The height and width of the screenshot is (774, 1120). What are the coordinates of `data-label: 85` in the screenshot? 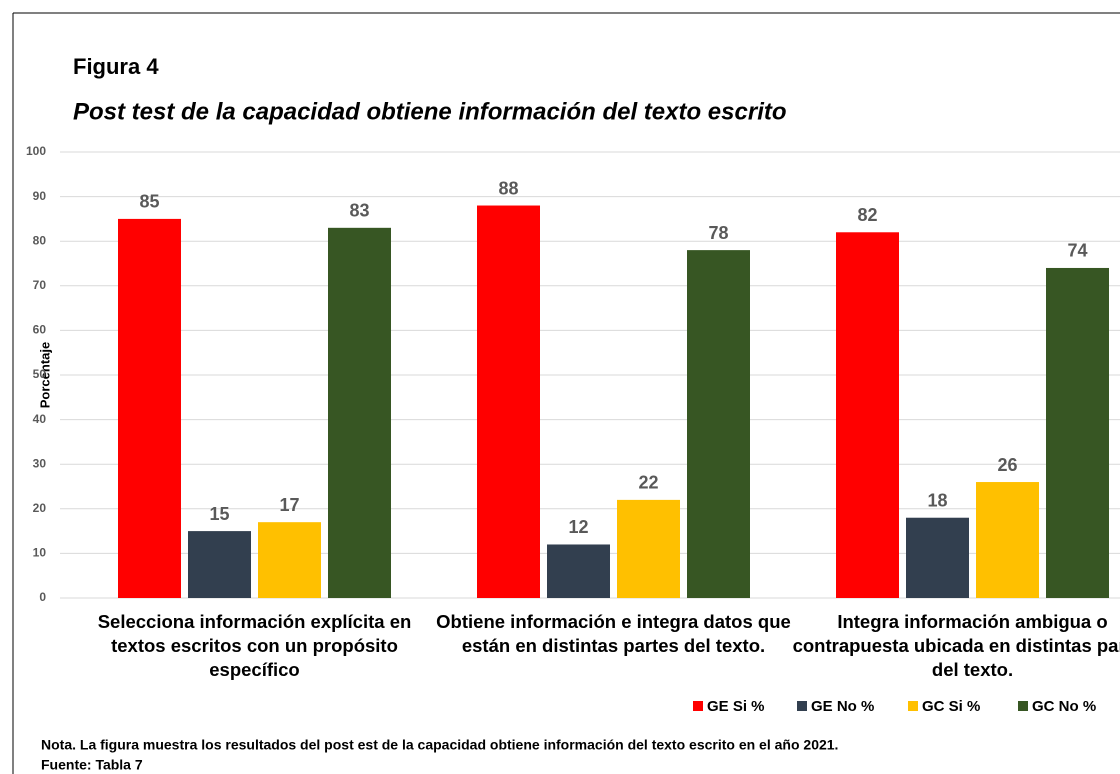 It's located at (149, 202).